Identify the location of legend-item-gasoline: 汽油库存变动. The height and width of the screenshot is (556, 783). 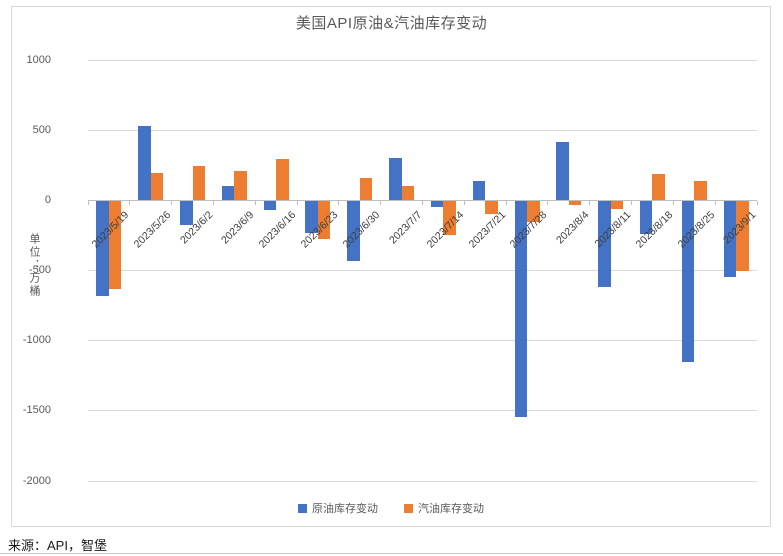
(444, 508).